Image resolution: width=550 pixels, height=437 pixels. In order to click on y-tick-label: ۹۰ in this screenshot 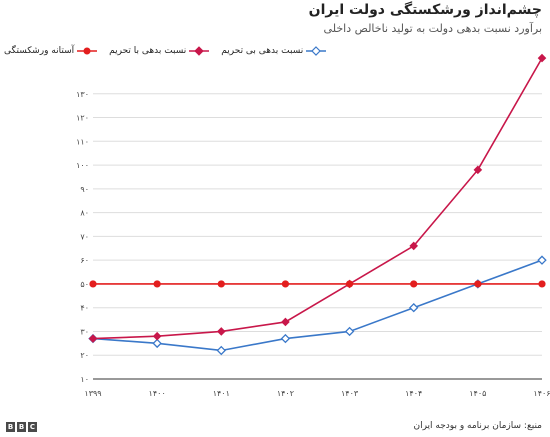, I will do `click(84, 189)`.